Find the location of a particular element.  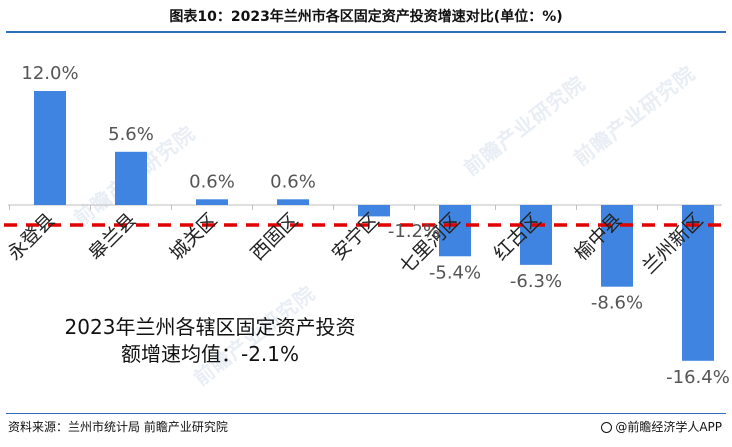

brand-label: @前瞻经济学人APP is located at coordinates (668, 427).